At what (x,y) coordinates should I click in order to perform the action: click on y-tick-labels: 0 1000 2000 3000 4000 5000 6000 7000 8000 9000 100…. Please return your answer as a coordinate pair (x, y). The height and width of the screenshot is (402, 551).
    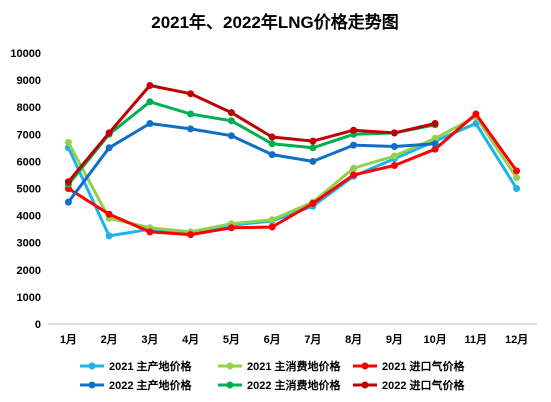
    Looking at the image, I should click on (25, 189).